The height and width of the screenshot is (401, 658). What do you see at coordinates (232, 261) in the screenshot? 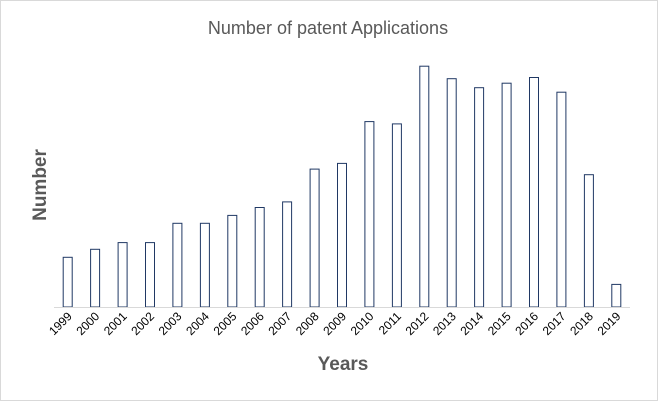
I see `bar-2005` at bounding box center [232, 261].